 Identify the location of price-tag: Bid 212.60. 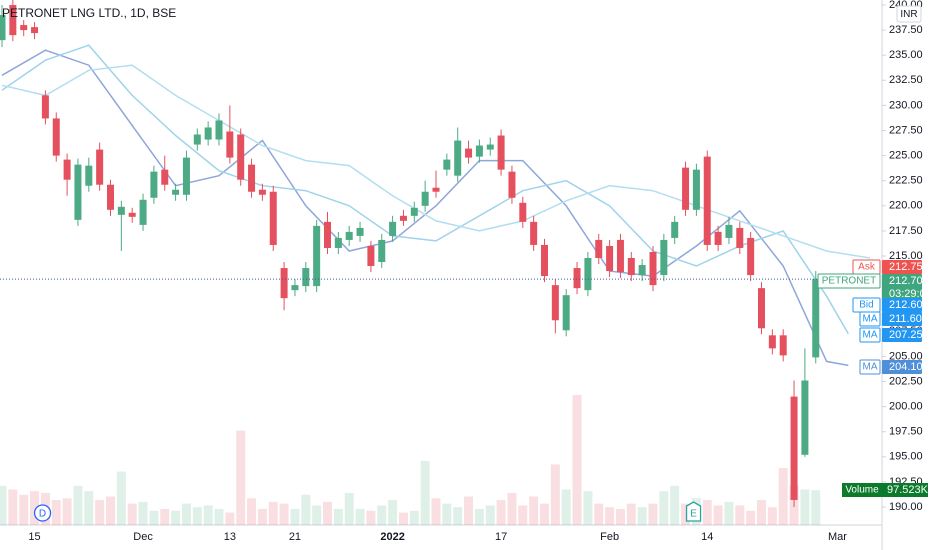
(887, 305).